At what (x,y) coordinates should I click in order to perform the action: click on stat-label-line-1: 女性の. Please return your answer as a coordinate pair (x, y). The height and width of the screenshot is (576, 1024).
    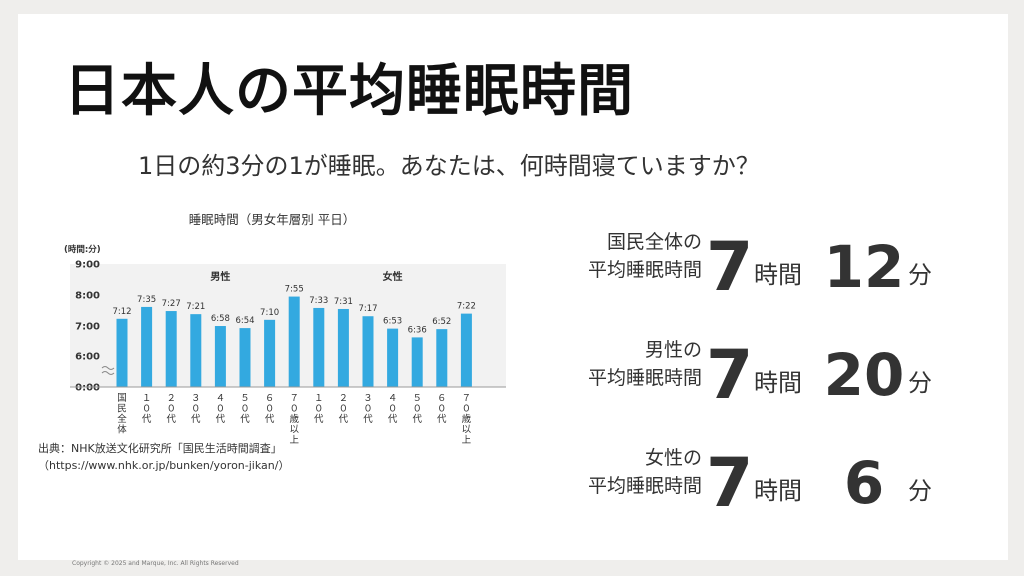
    Looking at the image, I should click on (673, 458).